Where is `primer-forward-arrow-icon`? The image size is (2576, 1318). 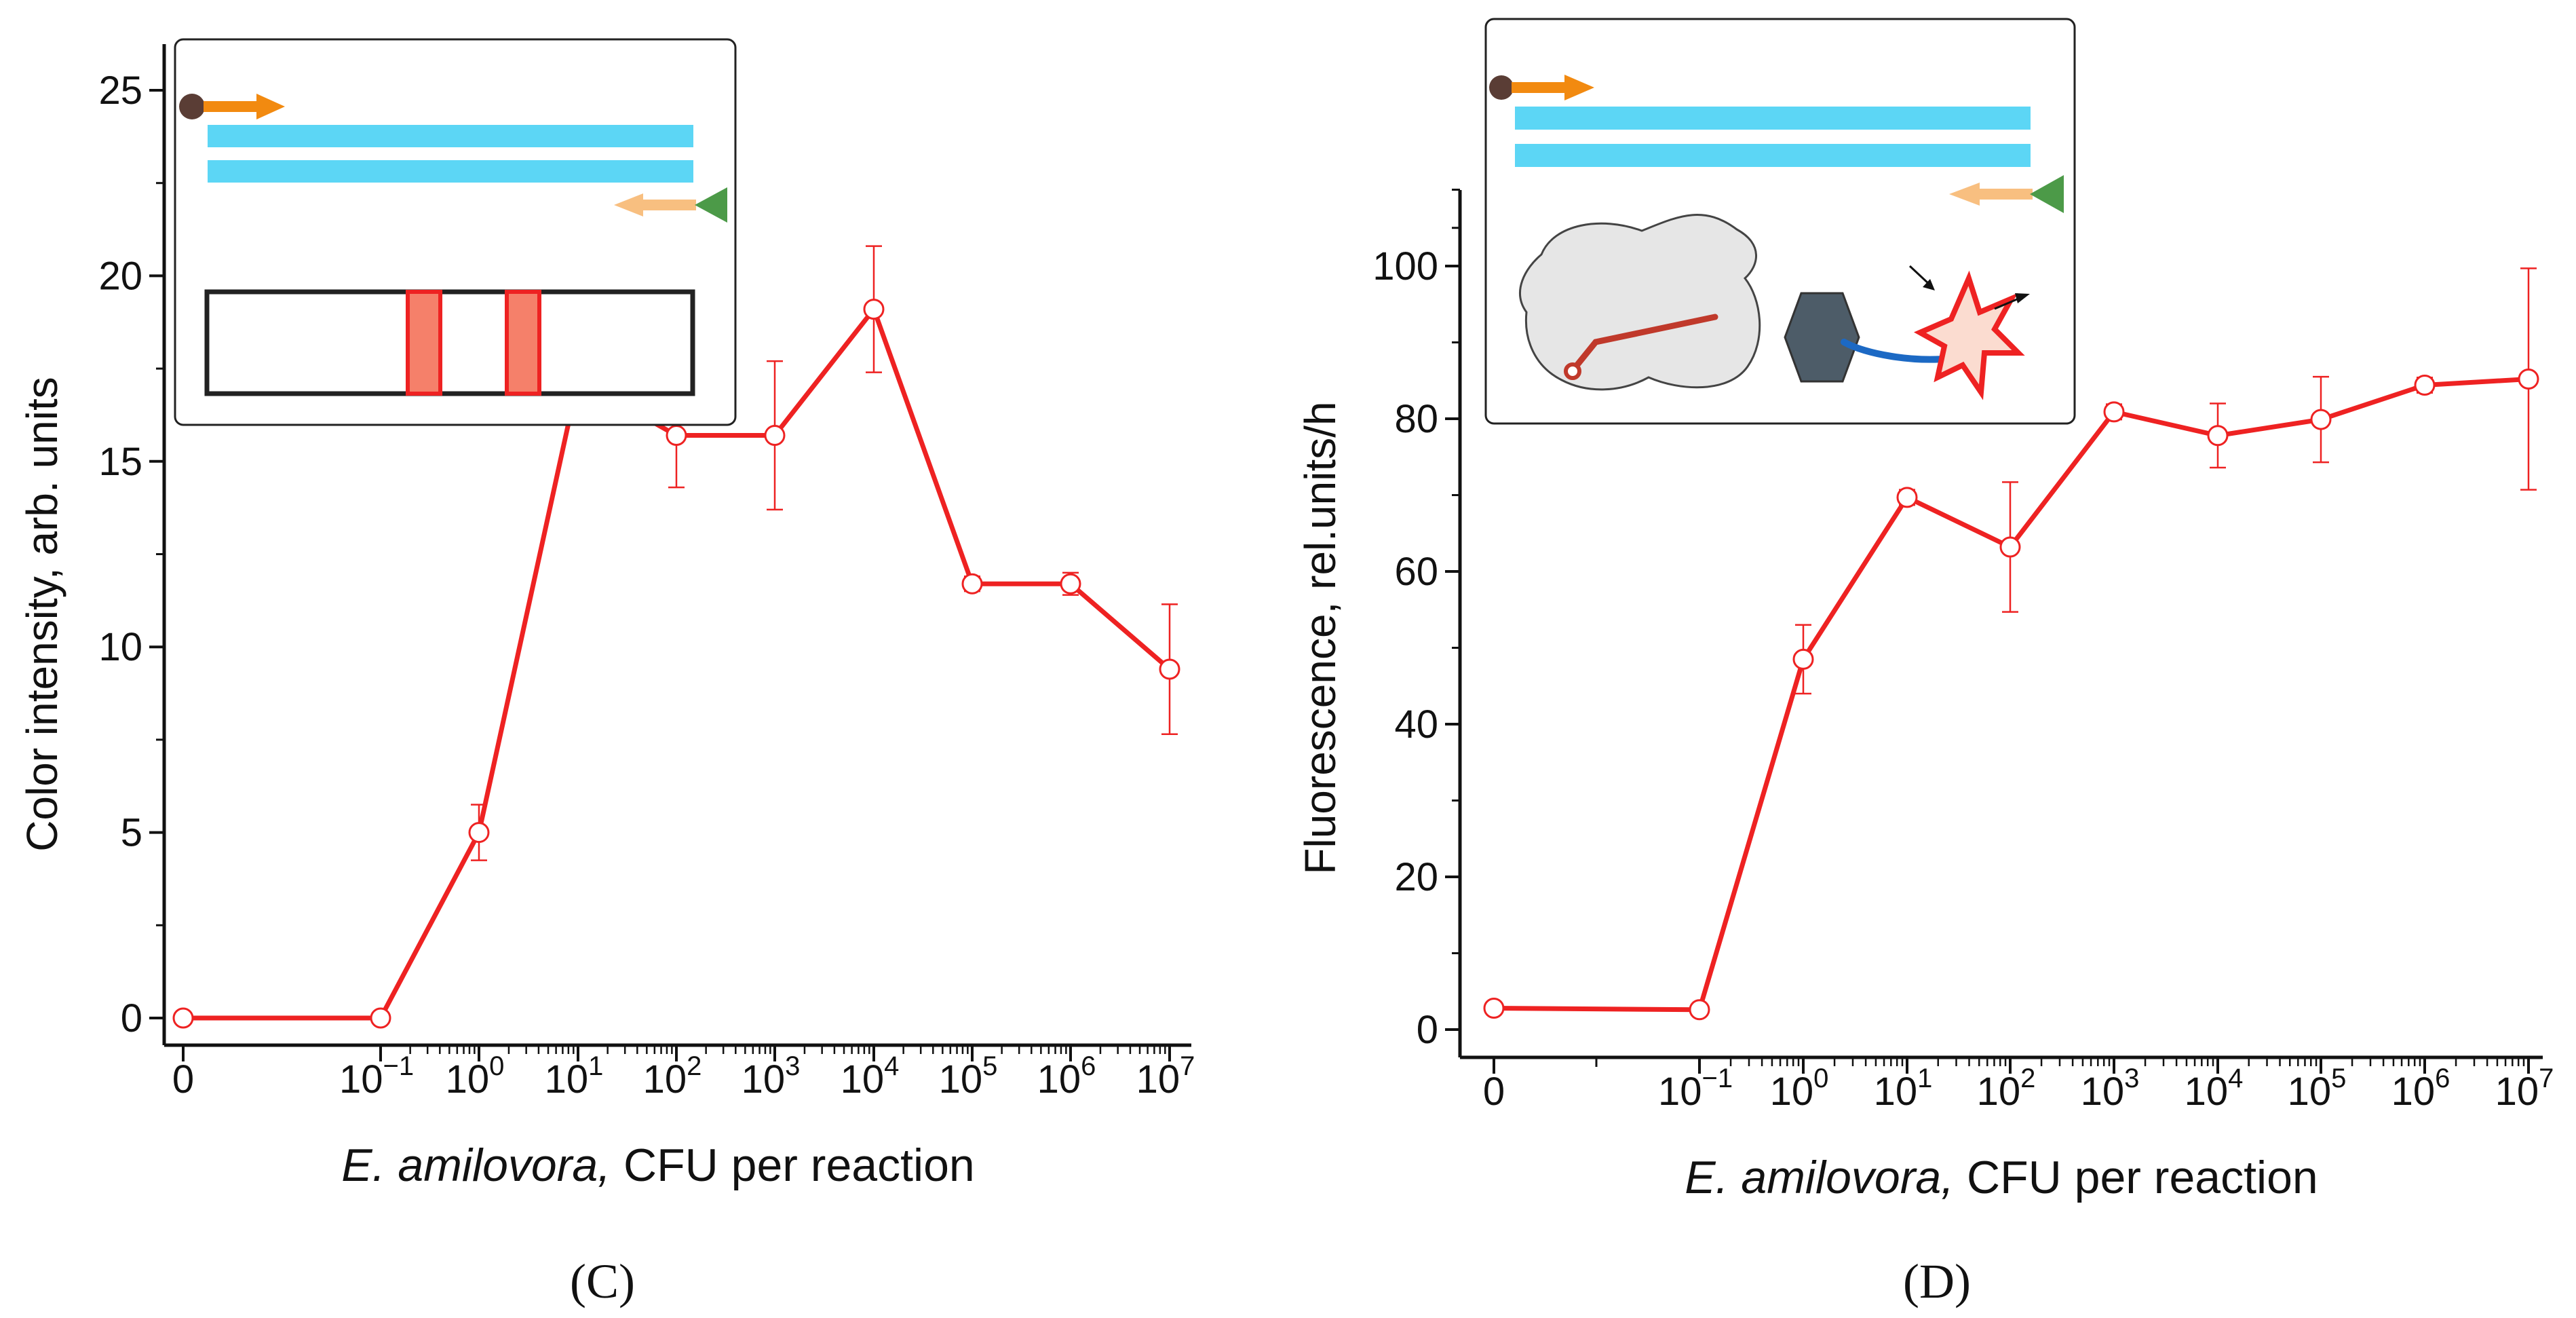
primer-forward-arrow-icon is located at coordinates (1579, 87).